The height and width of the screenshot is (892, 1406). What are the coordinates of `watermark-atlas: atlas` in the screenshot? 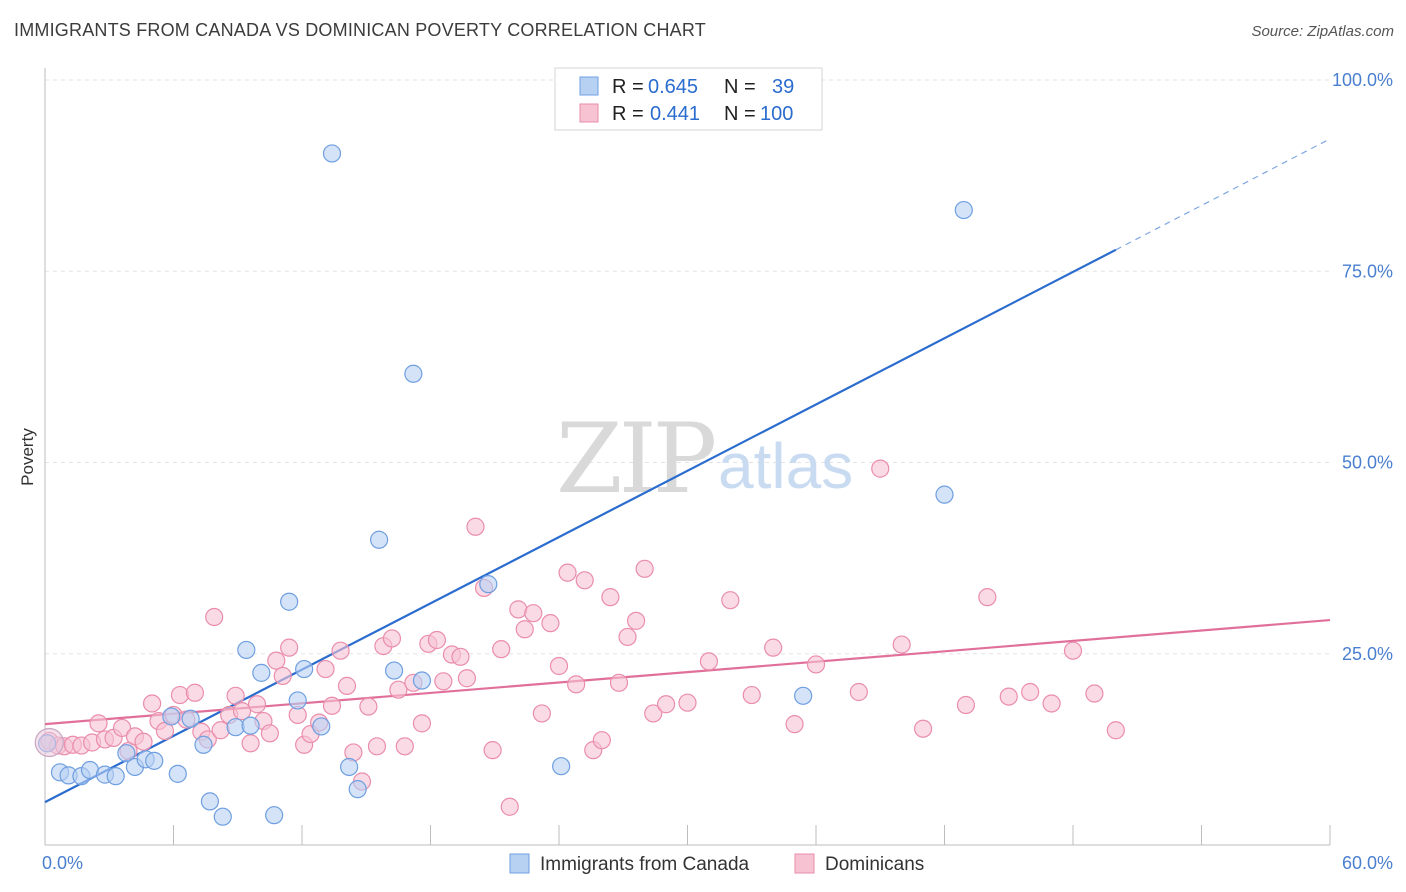 It's located at (785, 466).